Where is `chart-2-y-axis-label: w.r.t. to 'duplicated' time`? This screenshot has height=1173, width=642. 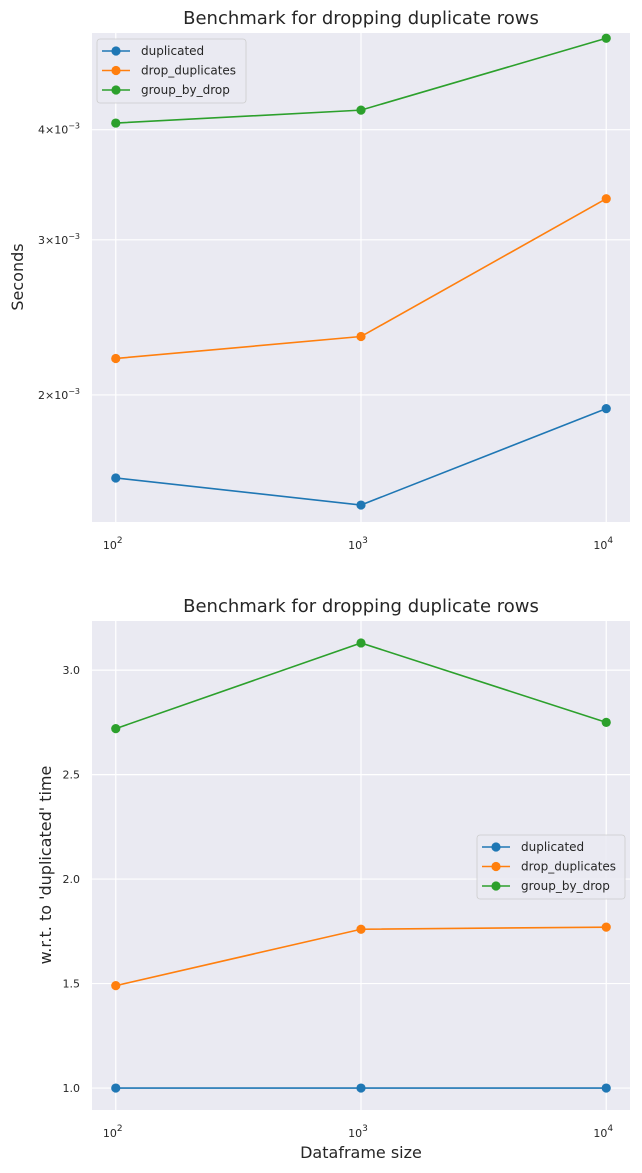
chart-2-y-axis-label: w.r.t. to 'duplicated' time is located at coordinates (45, 865).